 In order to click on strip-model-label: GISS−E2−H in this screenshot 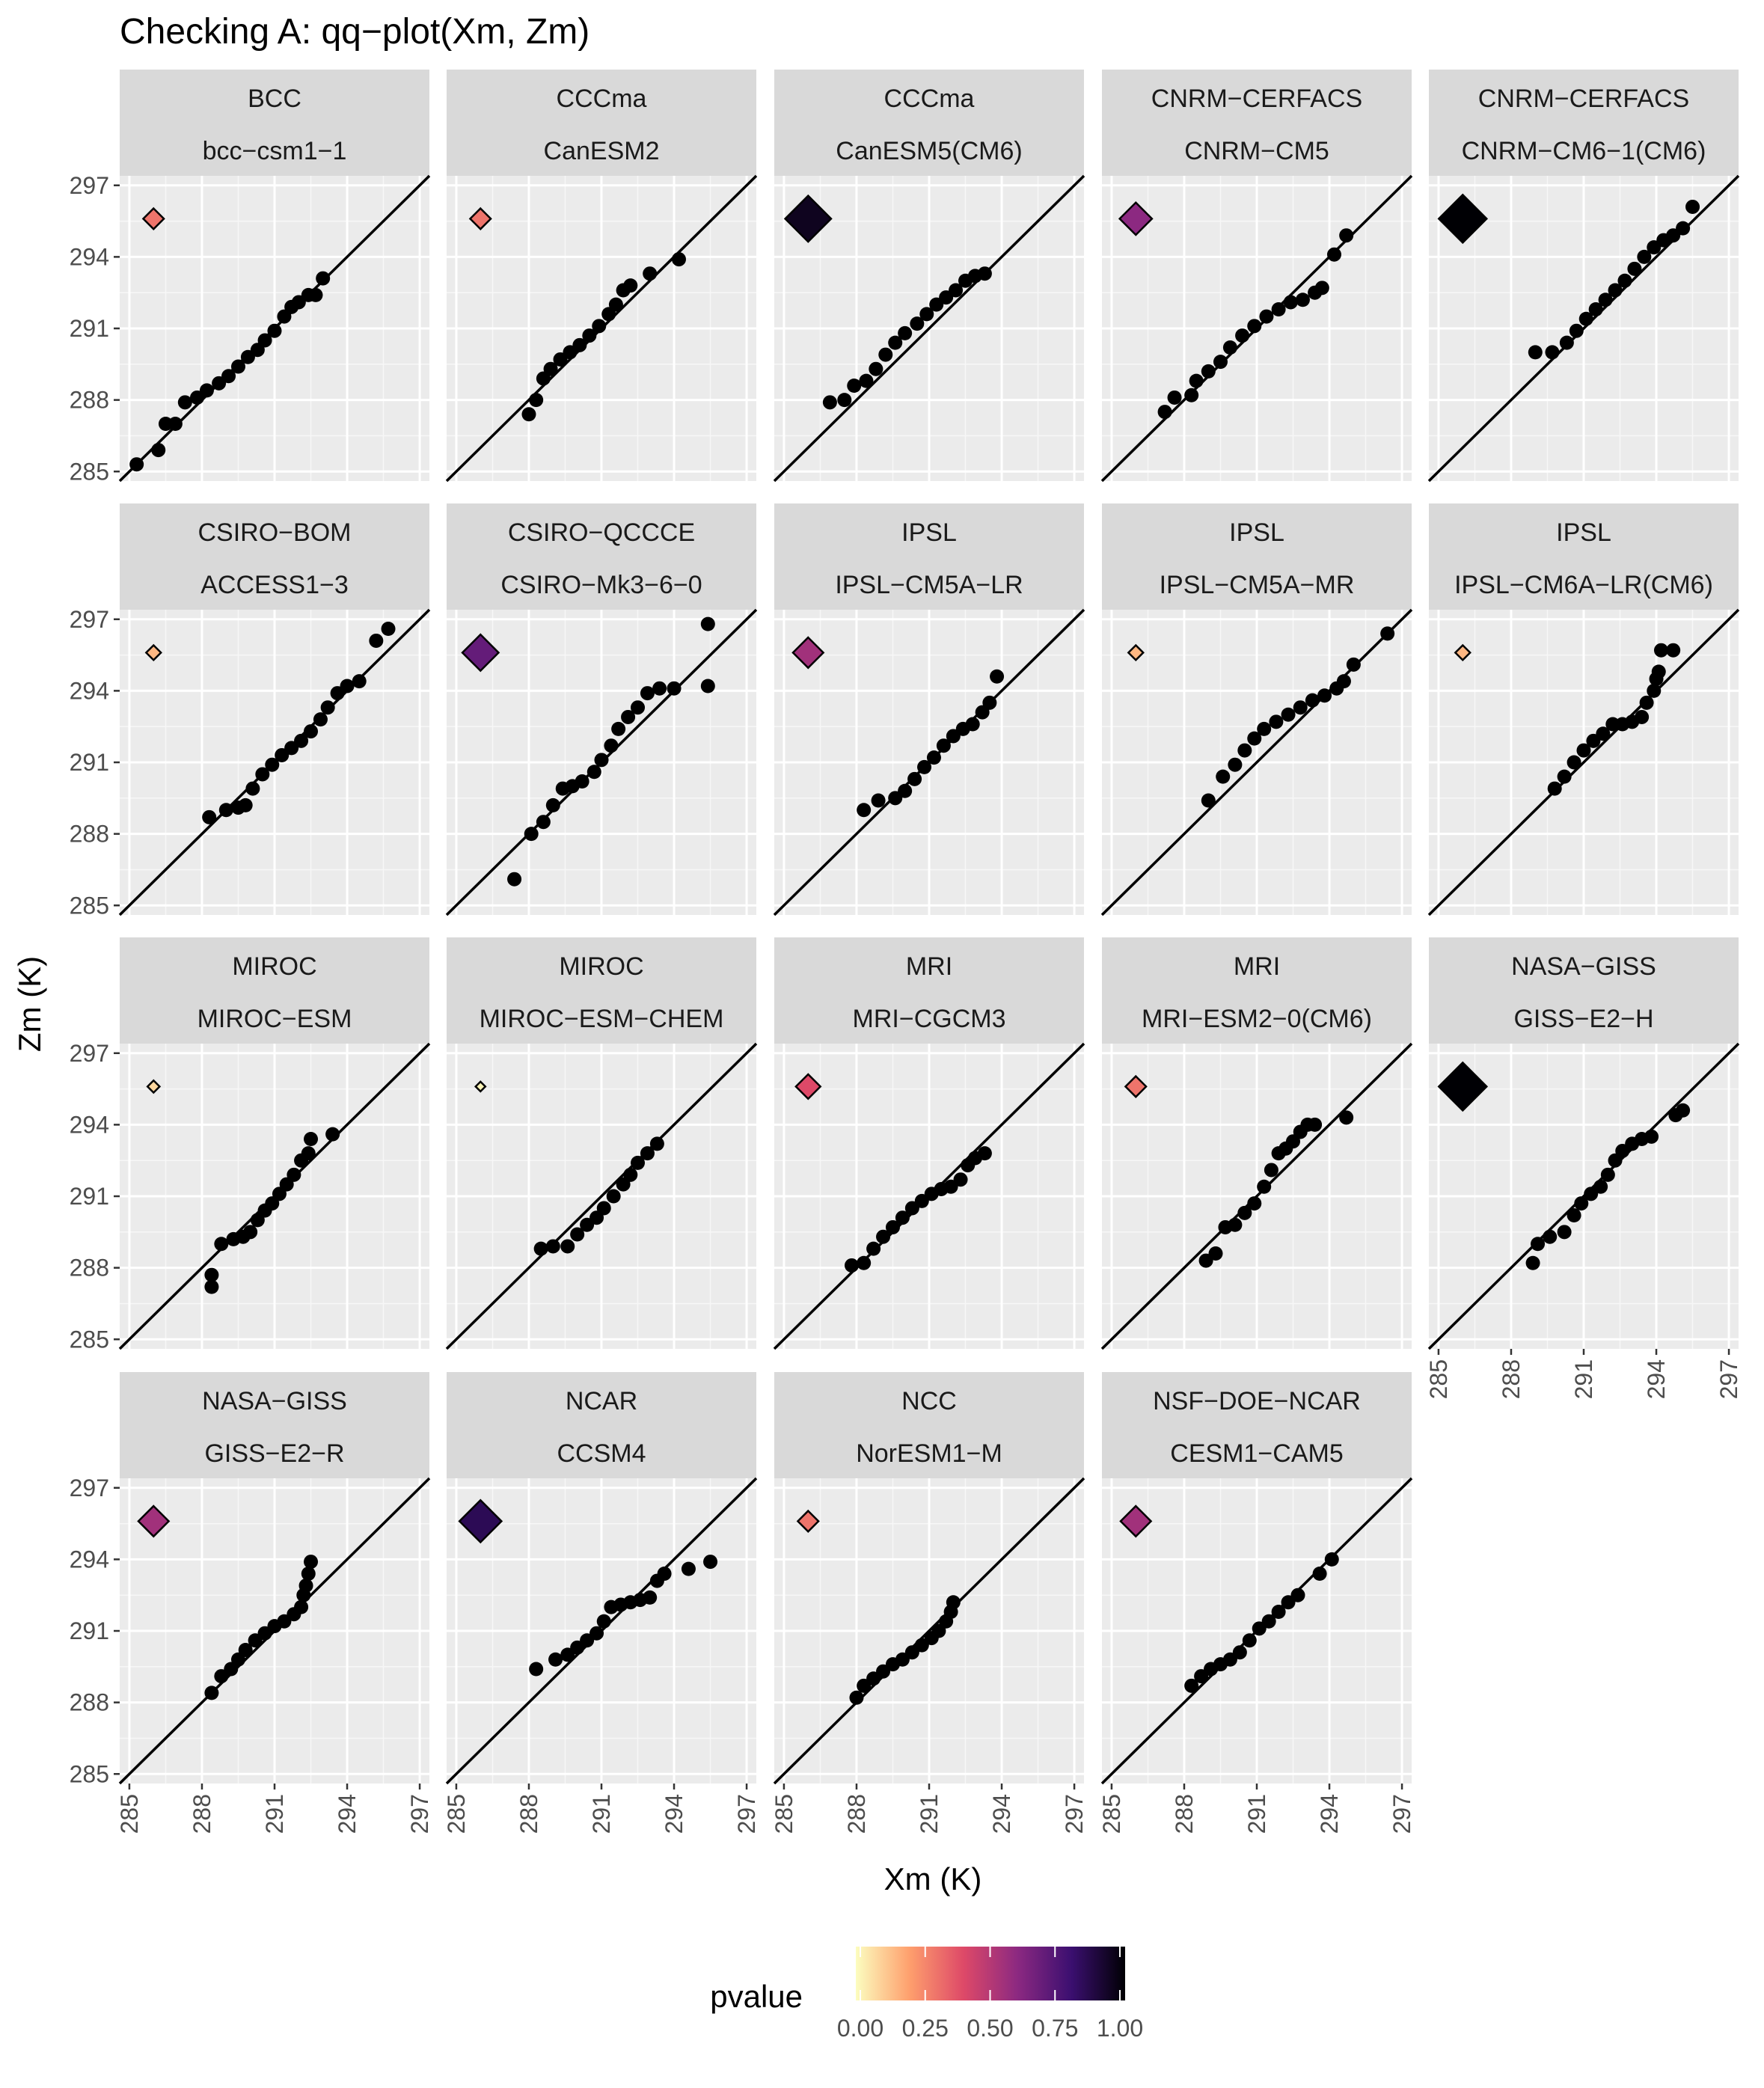, I will do `click(1583, 1019)`.